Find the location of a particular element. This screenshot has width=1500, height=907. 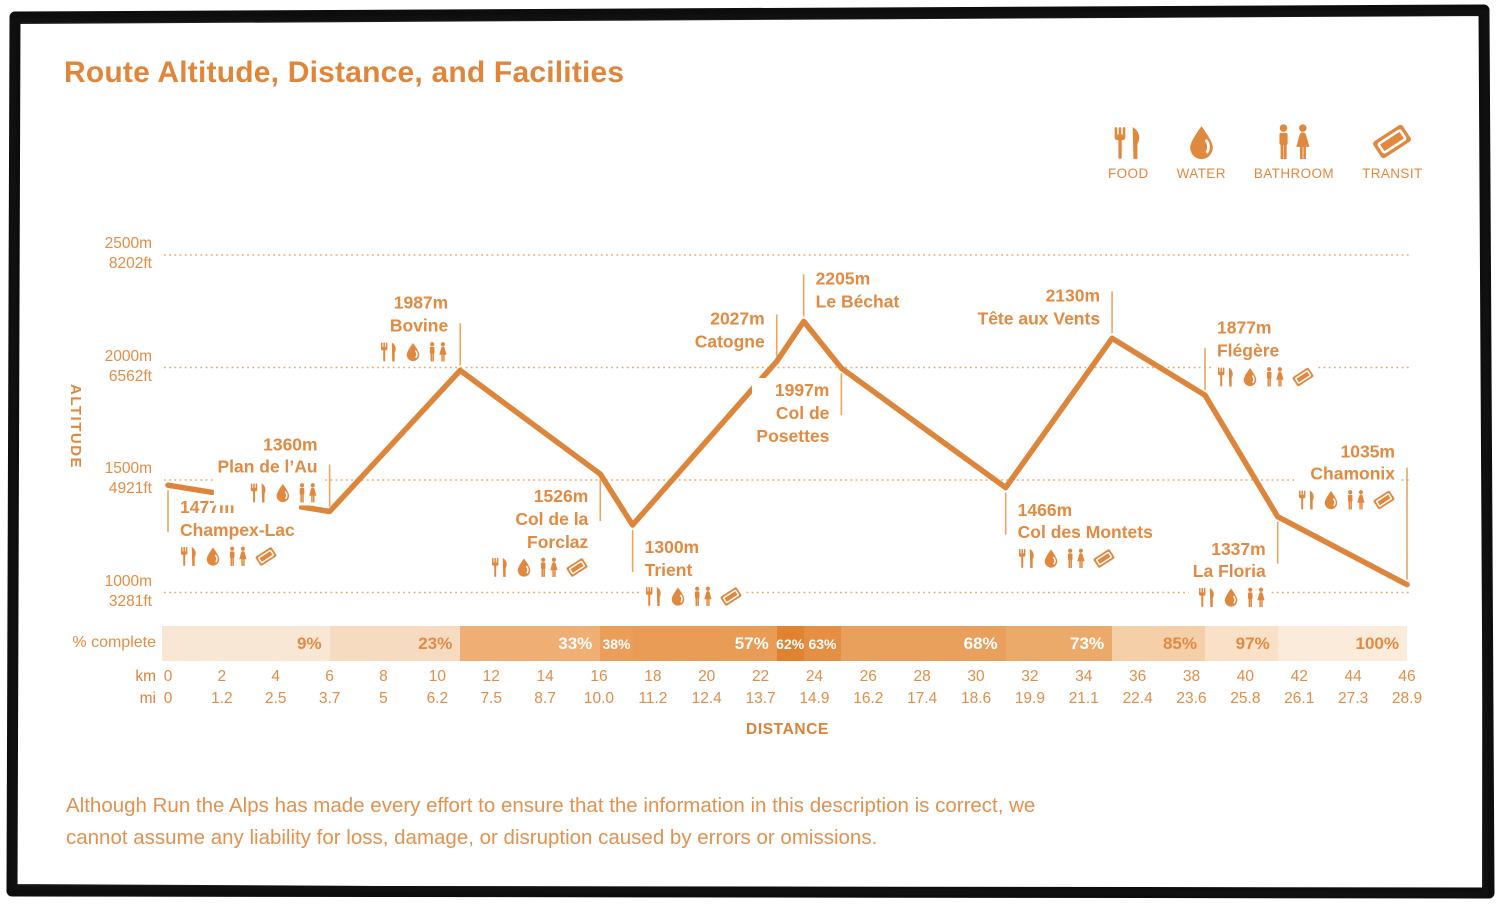

waypoint-te-te-aux-vents: 2130m Tête aux Vents is located at coordinates (1039, 308).